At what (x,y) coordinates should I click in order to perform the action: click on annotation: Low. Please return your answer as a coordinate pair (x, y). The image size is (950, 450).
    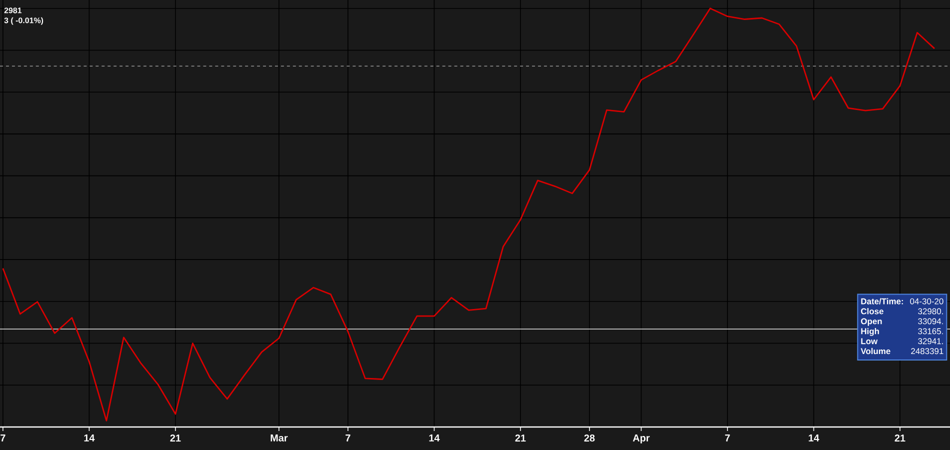
    Looking at the image, I should click on (869, 341).